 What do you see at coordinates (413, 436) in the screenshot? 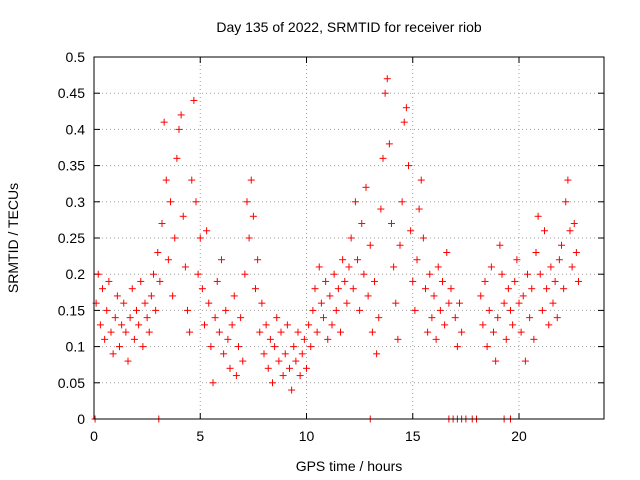
I see `x-tick-label: 15` at bounding box center [413, 436].